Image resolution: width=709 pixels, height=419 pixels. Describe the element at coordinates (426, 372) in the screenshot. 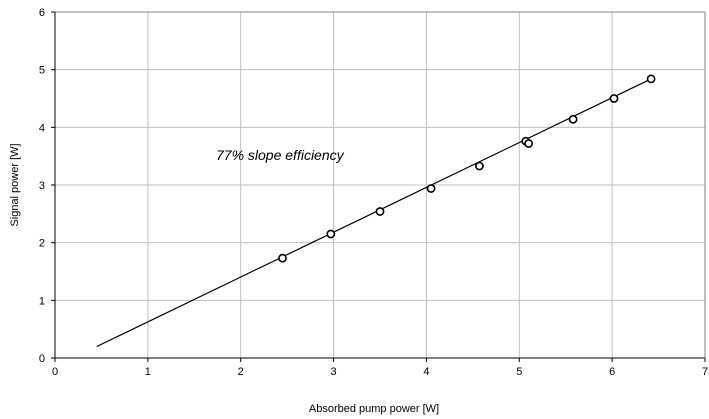

I see `x-tick-label: 4` at that location.